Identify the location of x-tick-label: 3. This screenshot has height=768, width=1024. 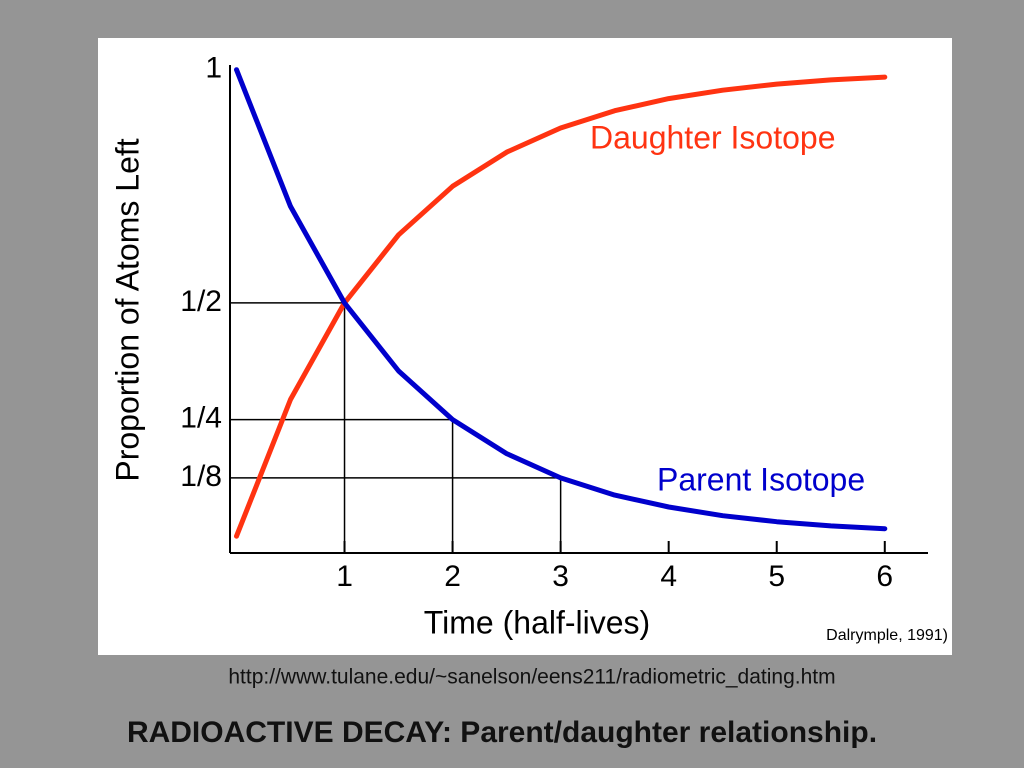
(560, 576).